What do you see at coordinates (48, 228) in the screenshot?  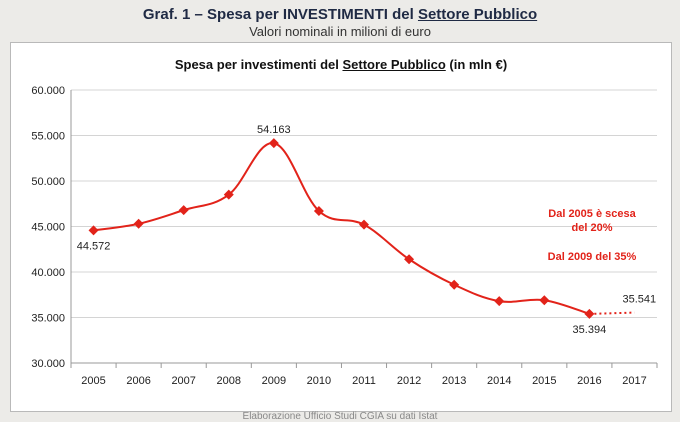 I see `y-tick-label: 45.000` at bounding box center [48, 228].